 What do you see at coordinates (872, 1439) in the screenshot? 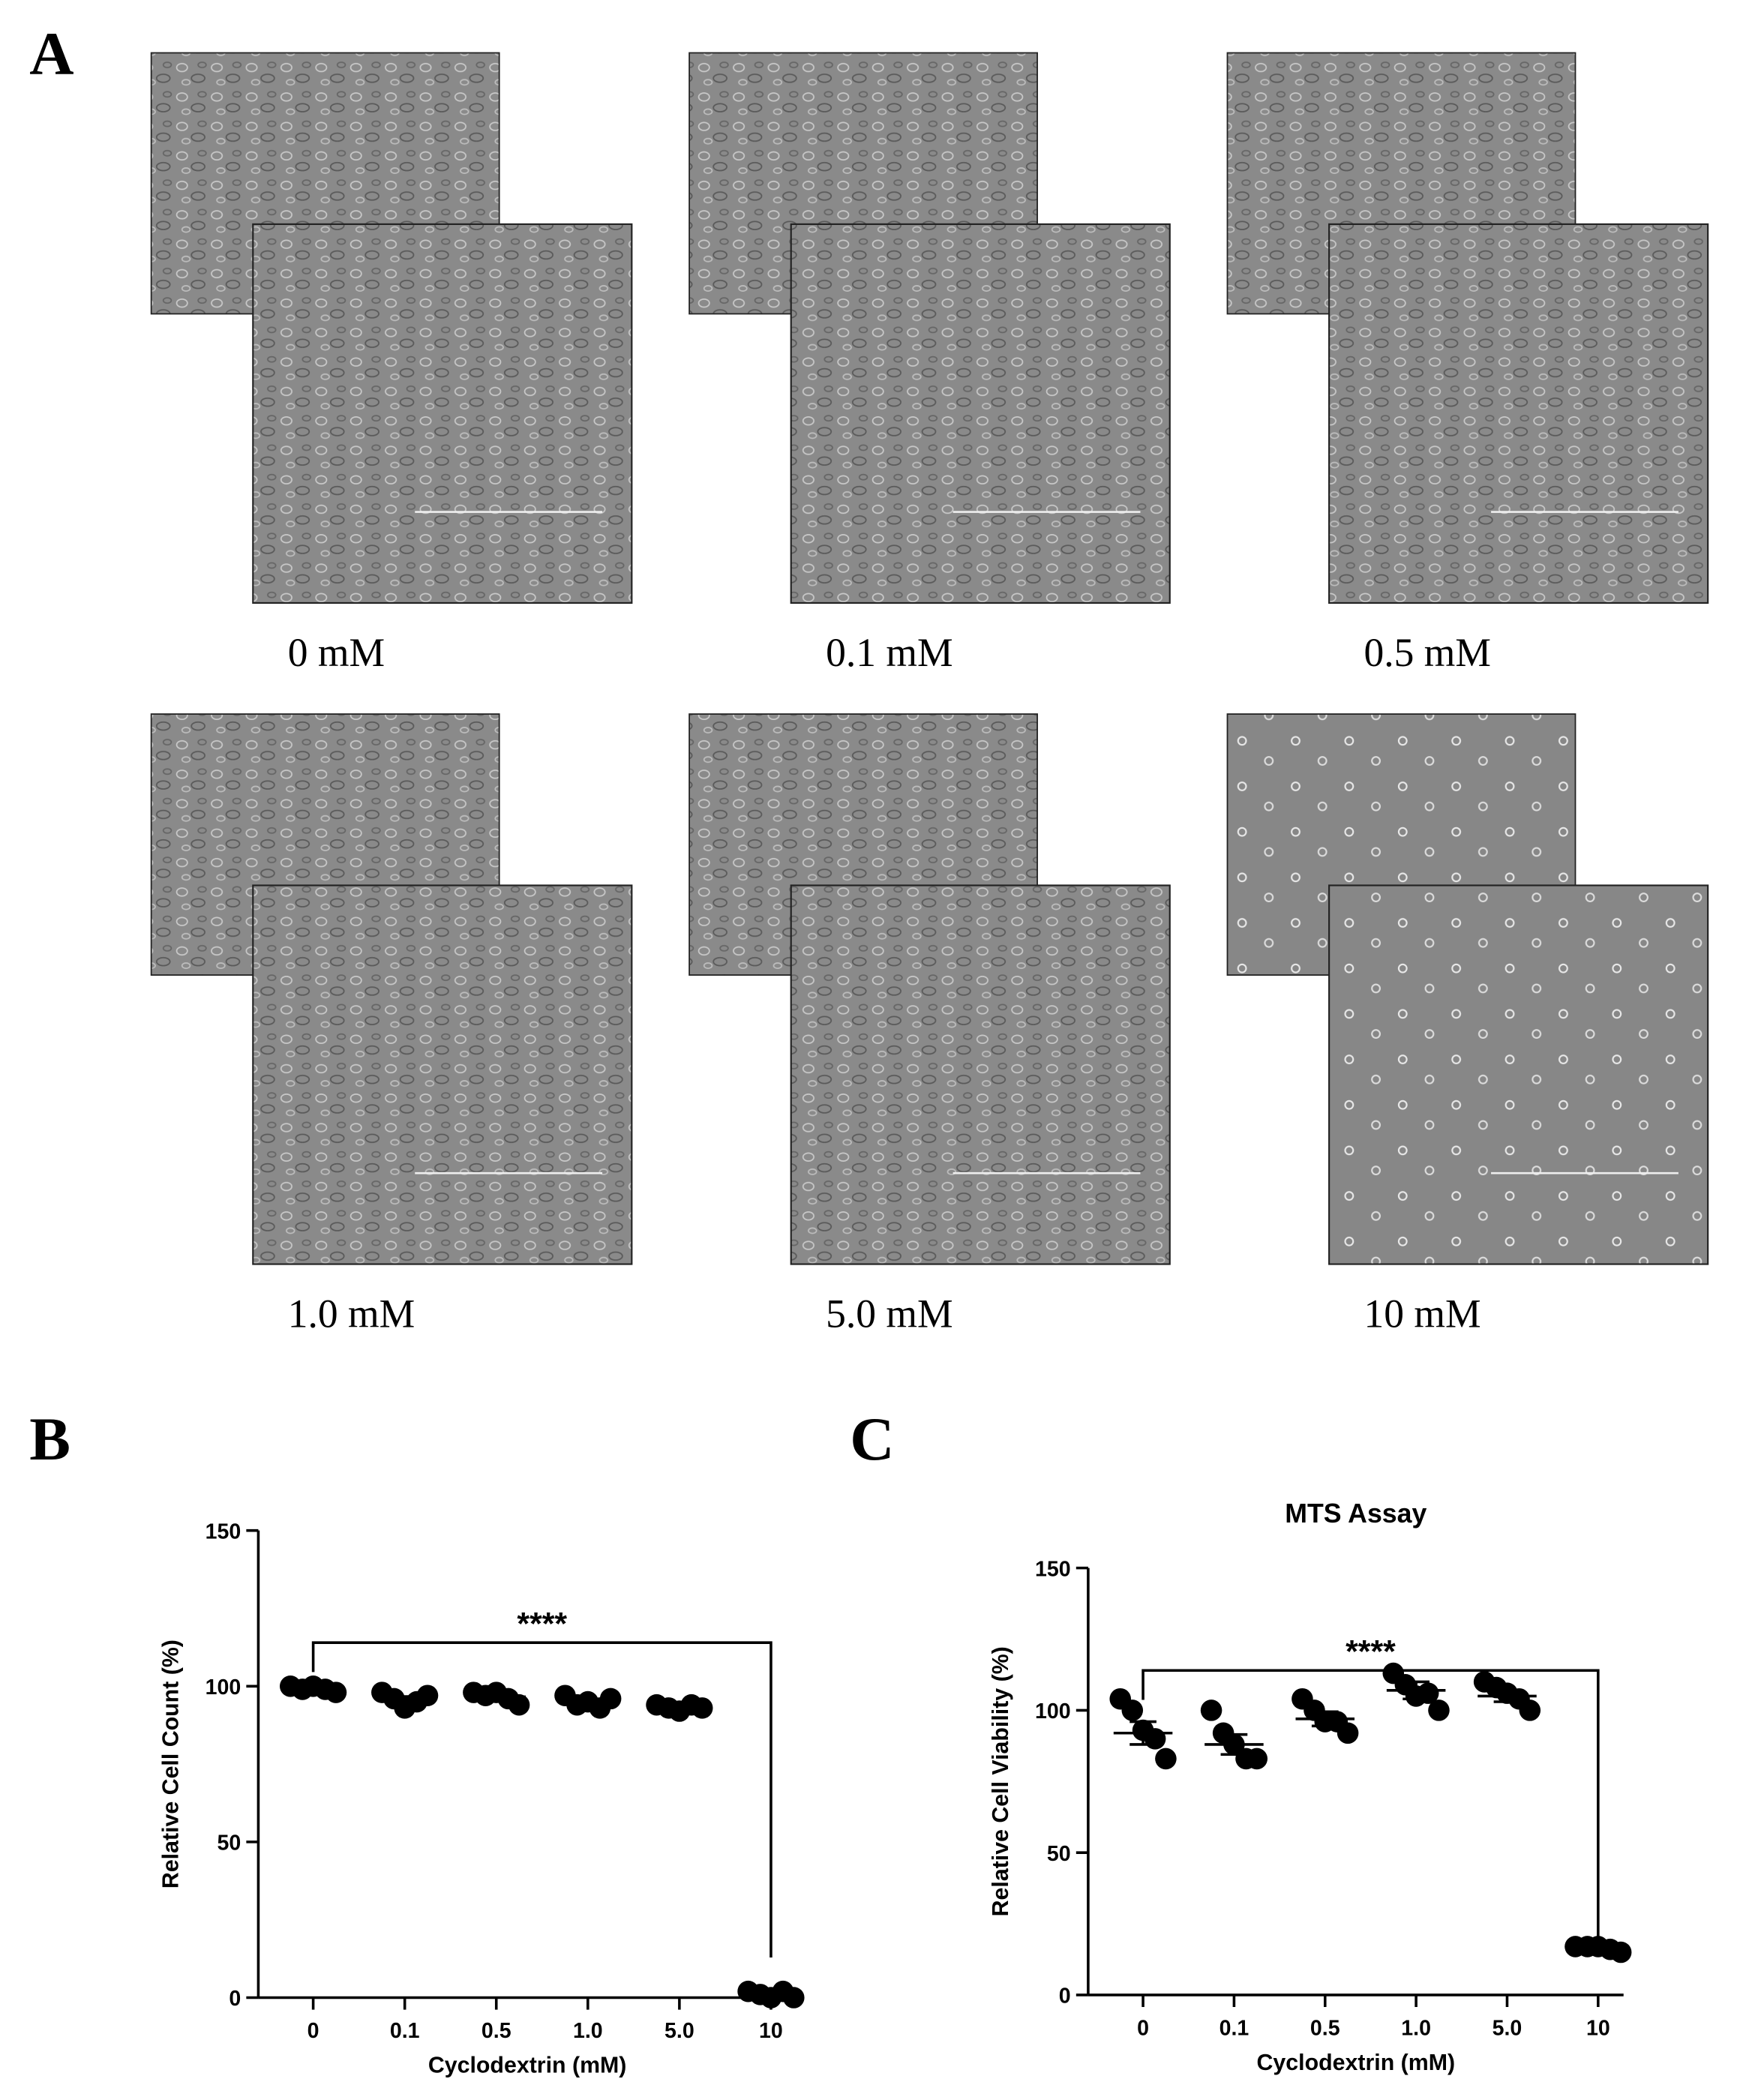
I see `panel-letter: C` at bounding box center [872, 1439].